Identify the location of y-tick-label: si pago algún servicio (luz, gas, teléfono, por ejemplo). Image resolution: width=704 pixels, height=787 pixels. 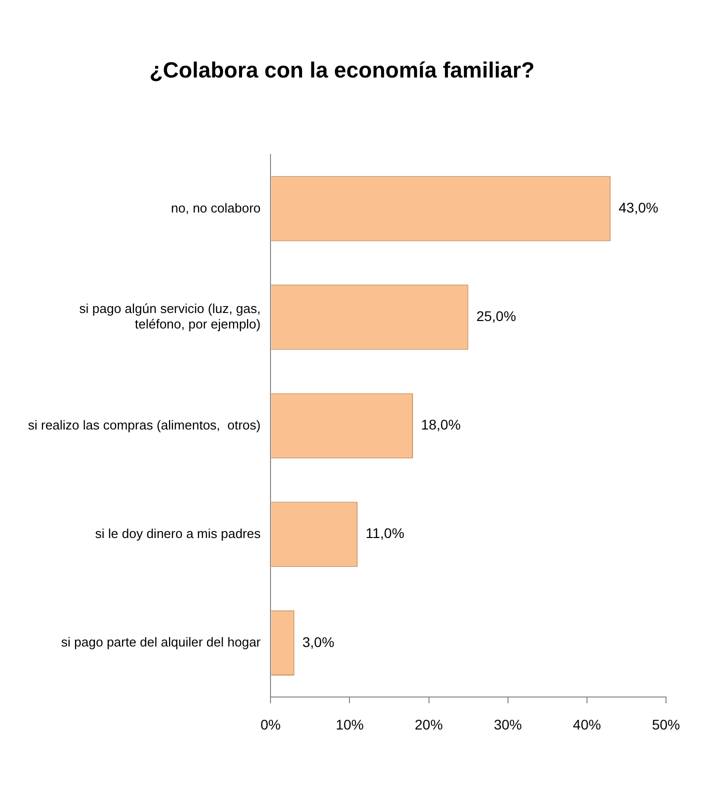
(170, 316).